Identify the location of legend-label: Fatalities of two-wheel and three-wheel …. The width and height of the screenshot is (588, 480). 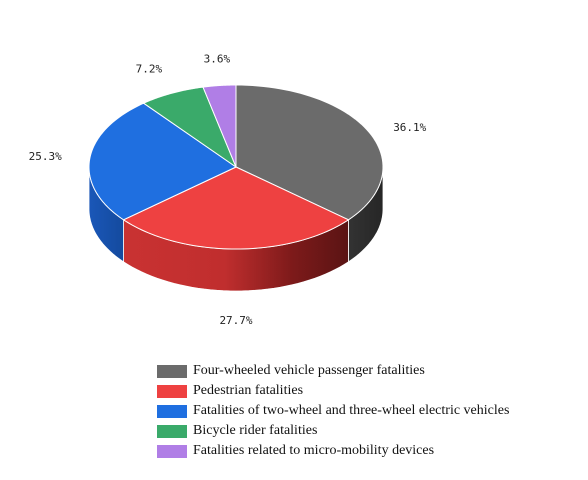
(351, 410).